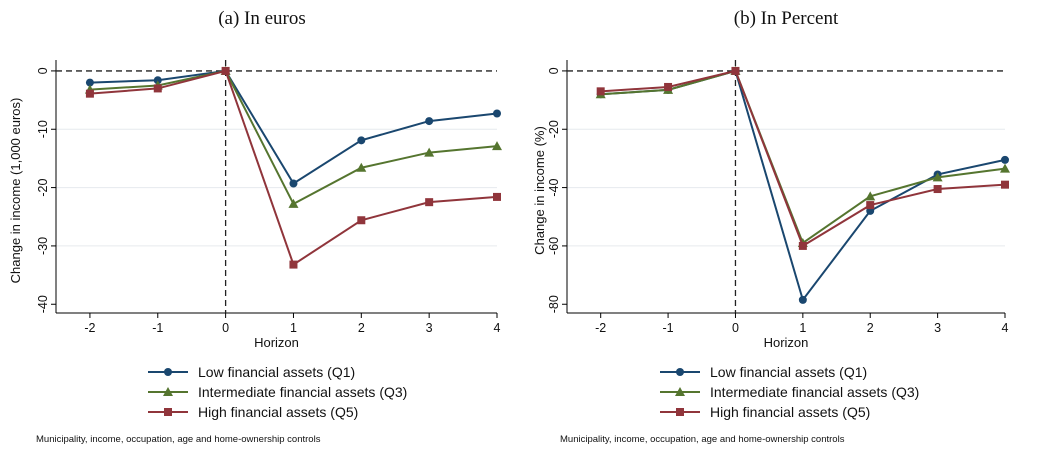  Describe the element at coordinates (225, 328) in the screenshot. I see `chart-a-xtick-label: 0` at that location.